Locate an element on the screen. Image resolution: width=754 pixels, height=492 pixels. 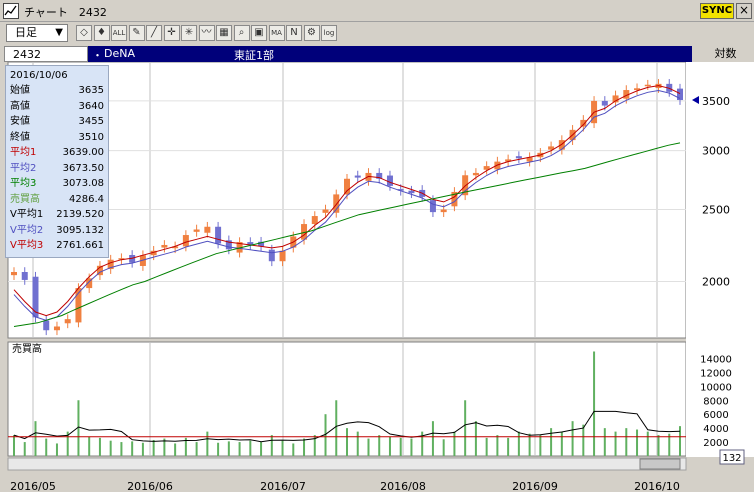
x-tick-label: 2016/07 is located at coordinates (283, 486).